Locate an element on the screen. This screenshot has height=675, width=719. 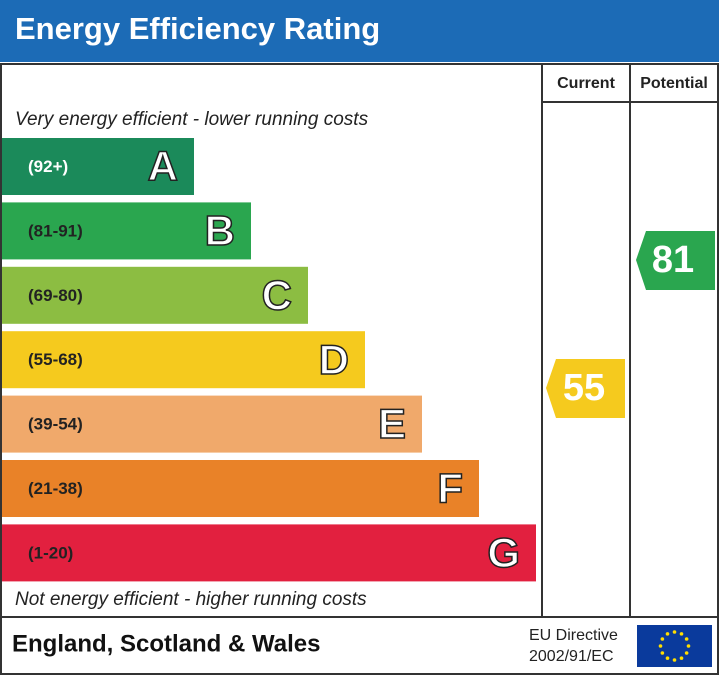
band-letter: B is located at coordinates (220, 230).